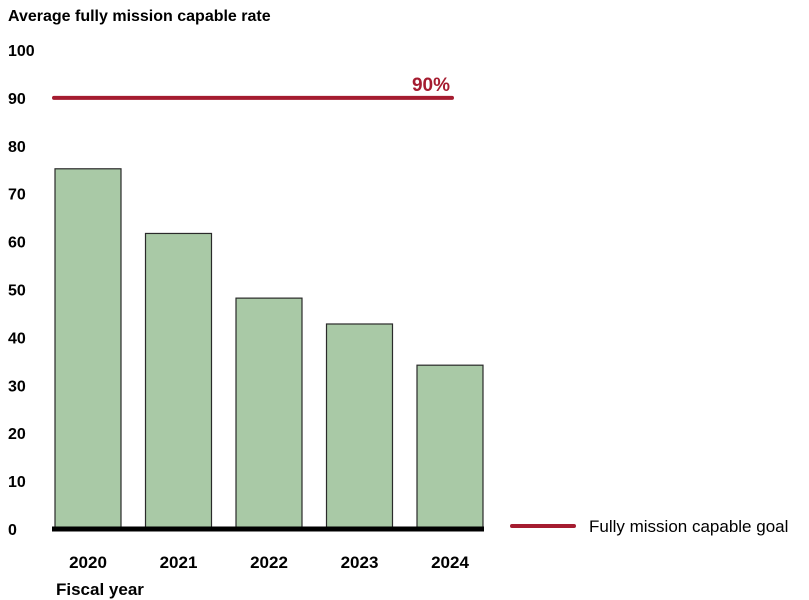  I want to click on y-tick-label: 80, so click(17, 147).